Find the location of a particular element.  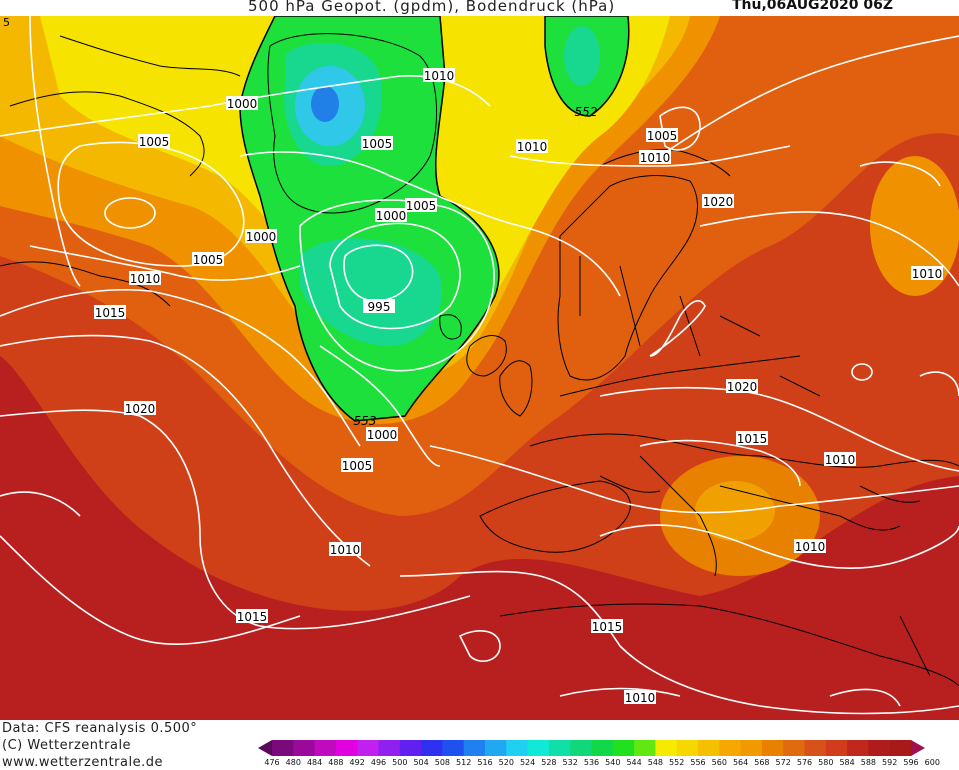

legend-tick-label: 500 is located at coordinates (400, 762).